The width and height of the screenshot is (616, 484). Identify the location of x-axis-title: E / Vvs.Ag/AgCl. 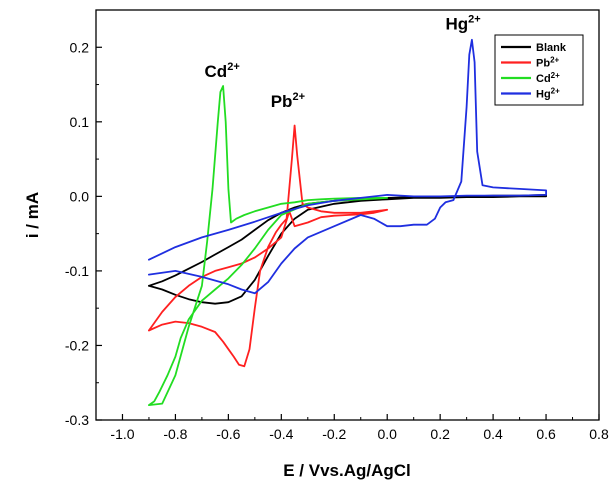
(347, 470).